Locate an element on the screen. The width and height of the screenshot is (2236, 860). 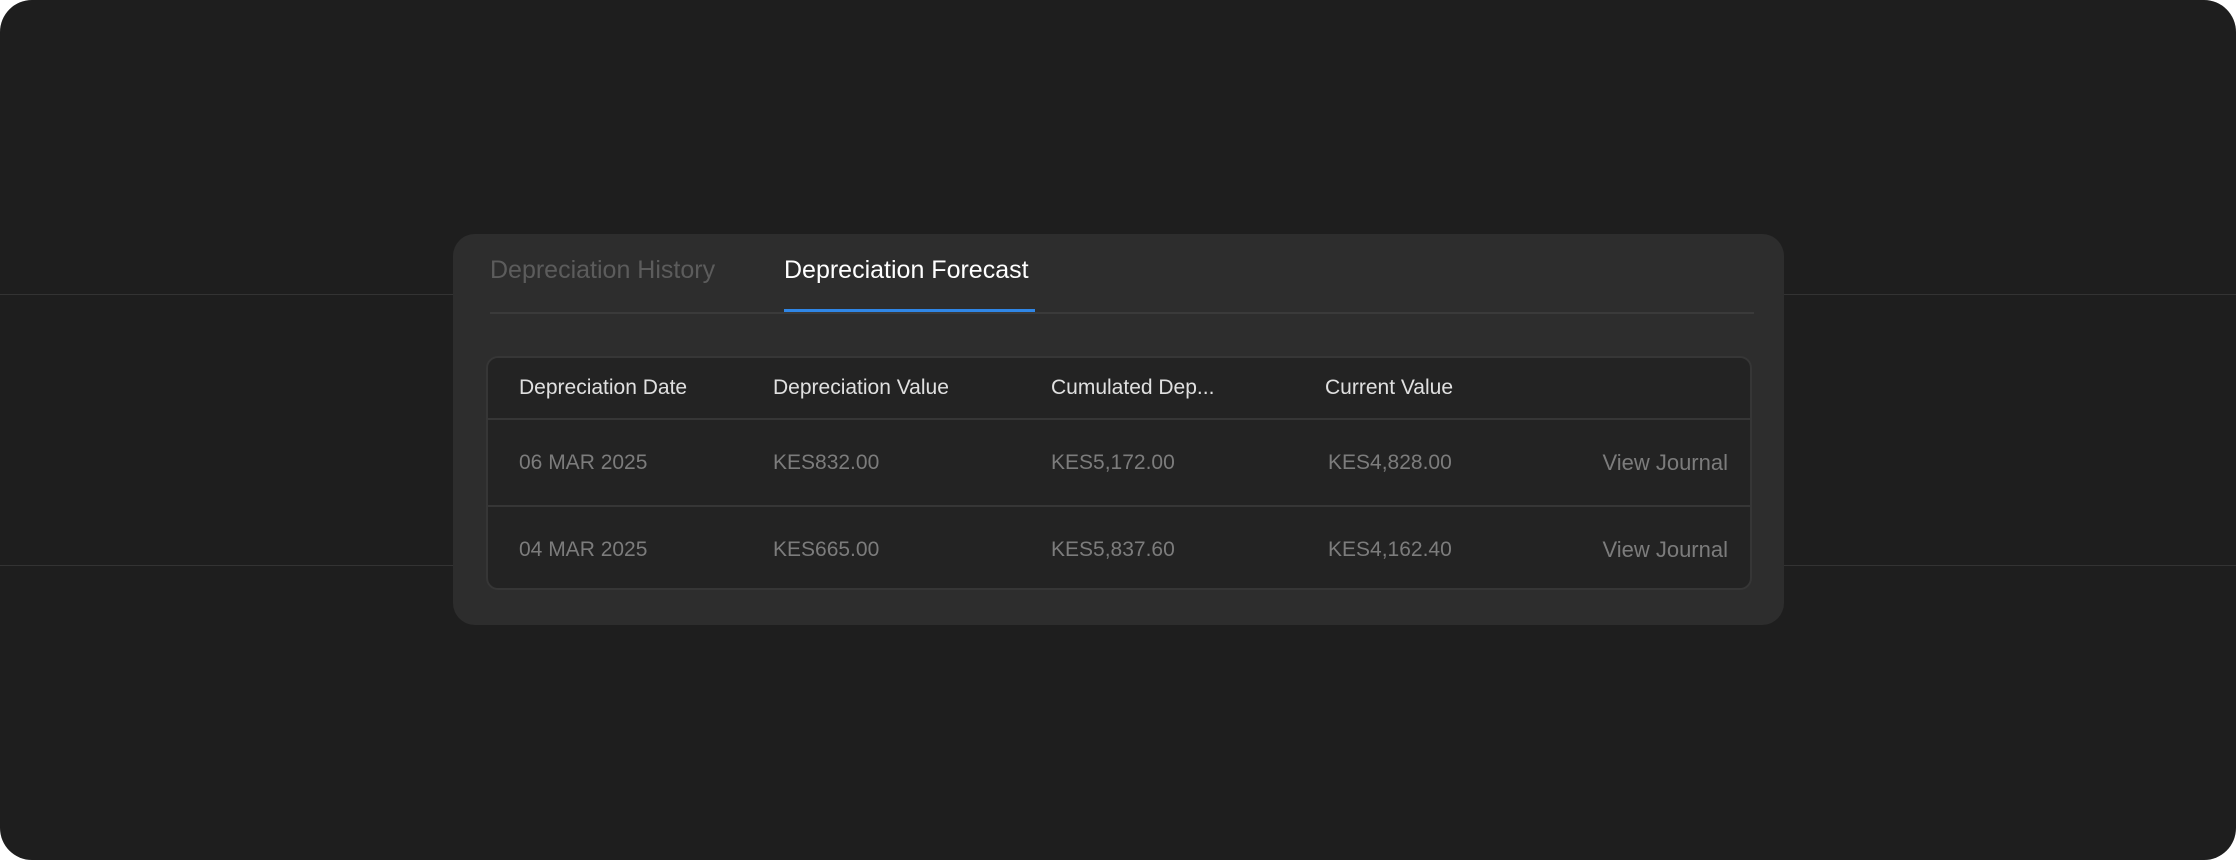
depreciation-value-cell: KES832.00 is located at coordinates (826, 462).